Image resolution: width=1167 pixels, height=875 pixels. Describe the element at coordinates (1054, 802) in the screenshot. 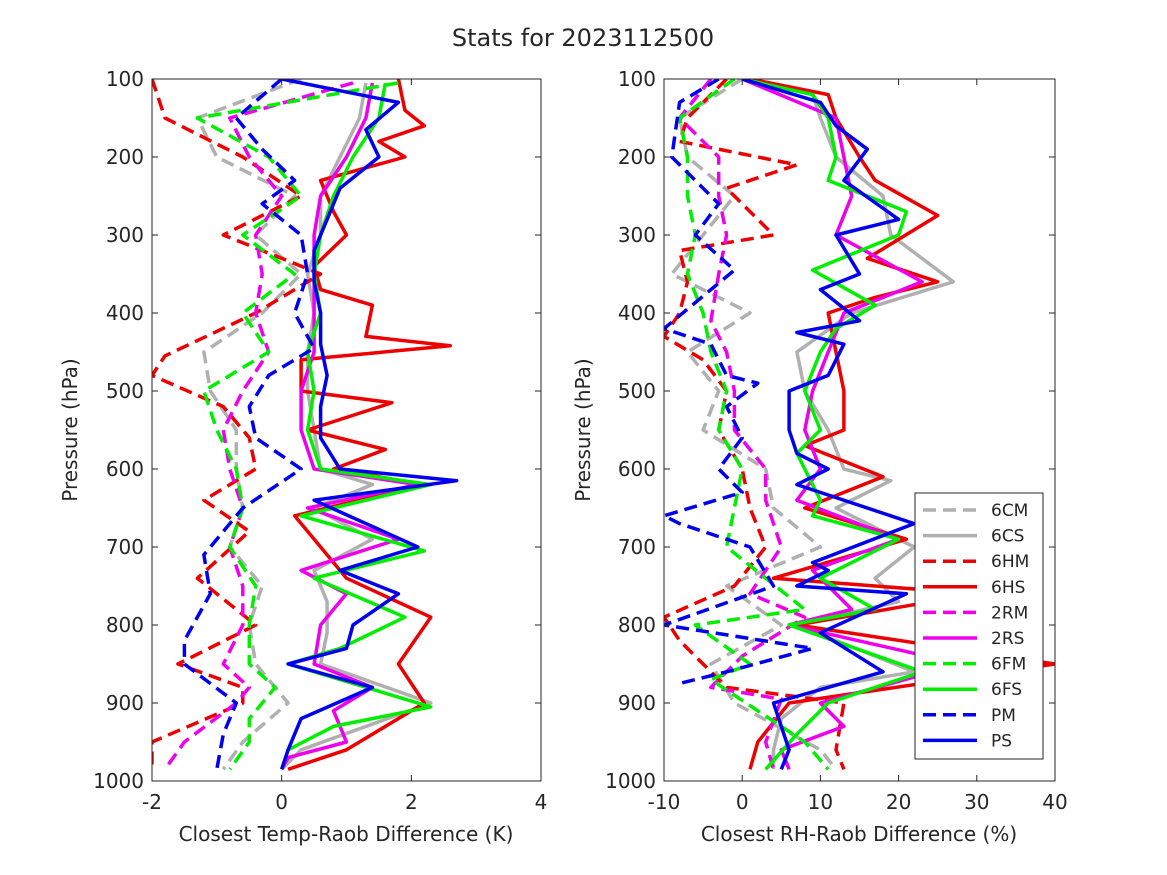

I see `right-xtick-label: 40` at that location.